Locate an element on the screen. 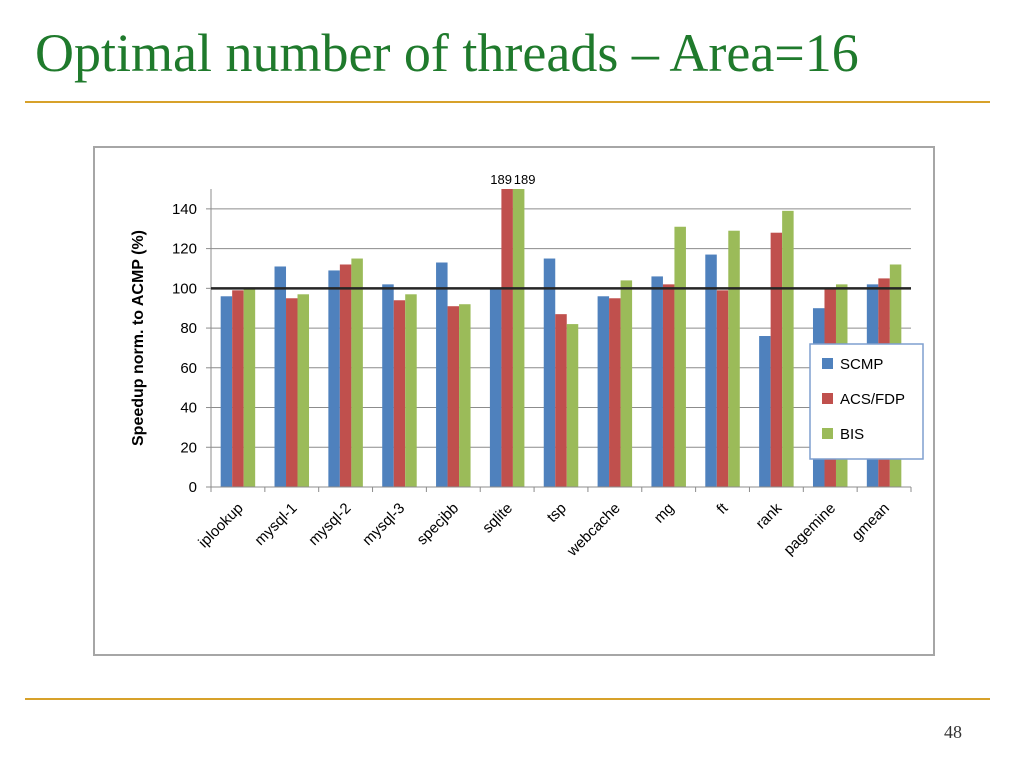  bar-sqlite-scmp is located at coordinates (495, 387).